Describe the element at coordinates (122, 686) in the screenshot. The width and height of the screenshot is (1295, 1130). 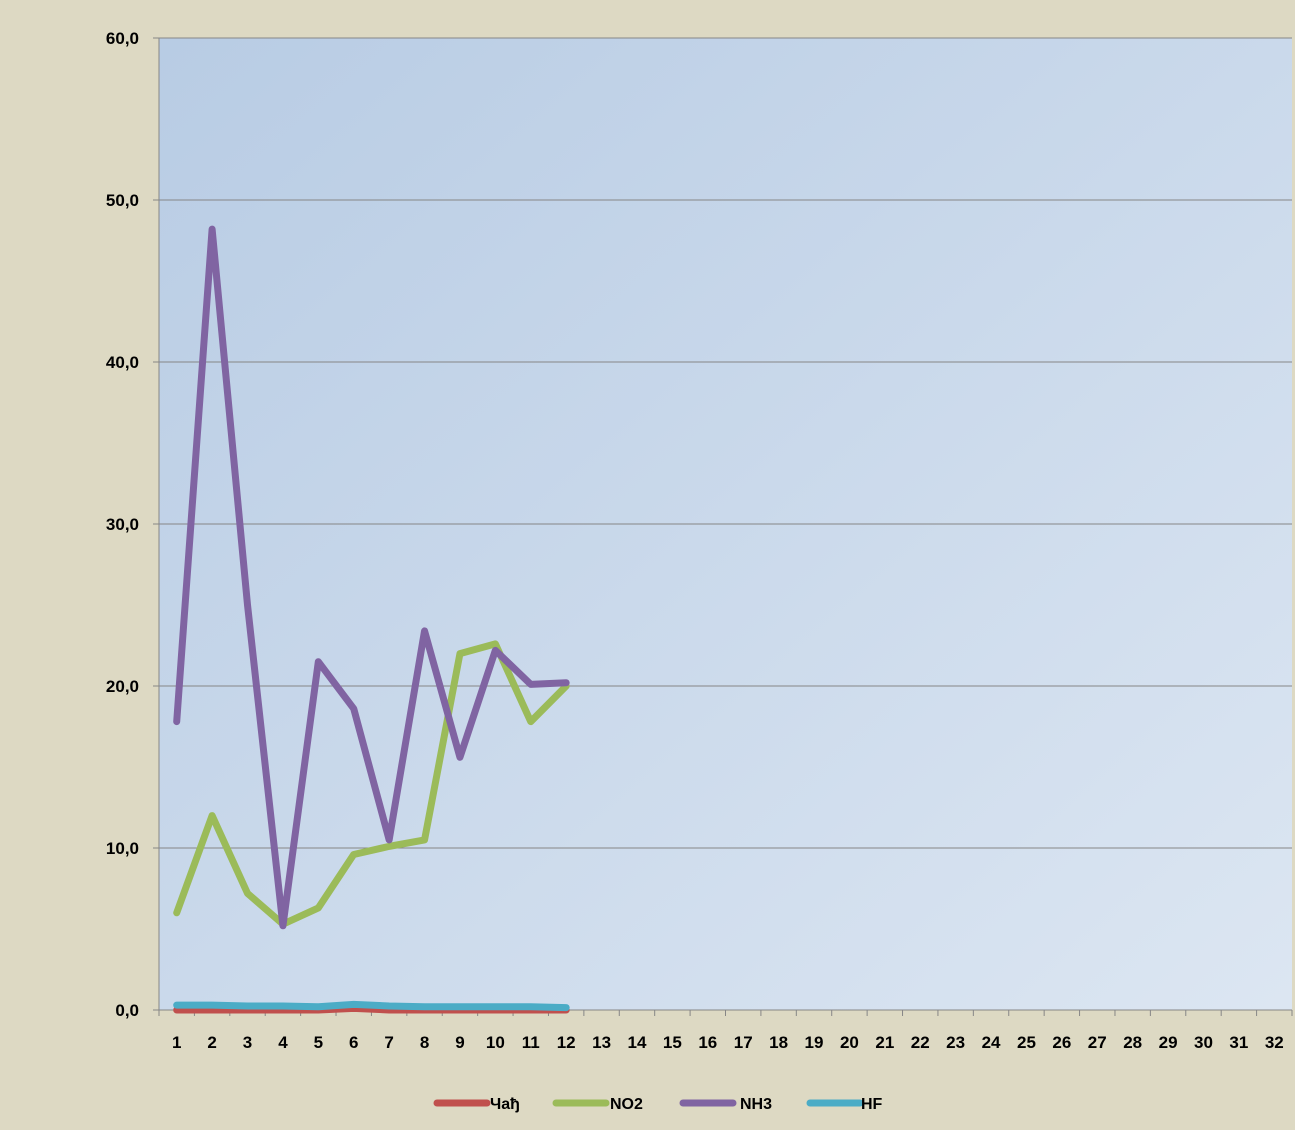
I see `y-tick-label: 20,0` at that location.